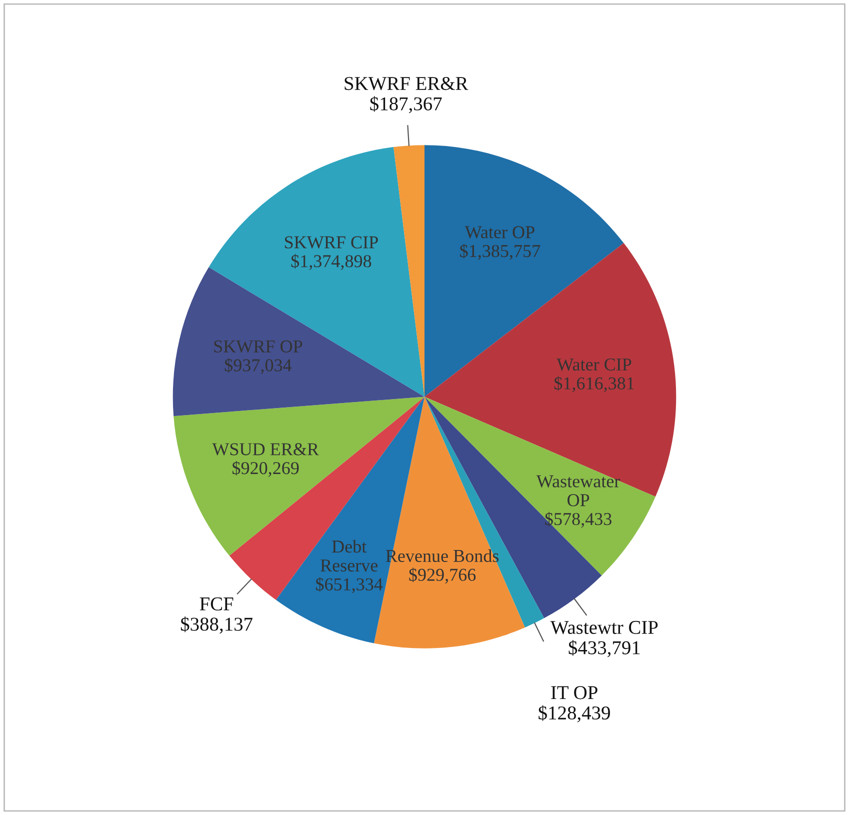 The image size is (849, 815). Describe the element at coordinates (604, 649) in the screenshot. I see `data-label: $433,791` at that location.